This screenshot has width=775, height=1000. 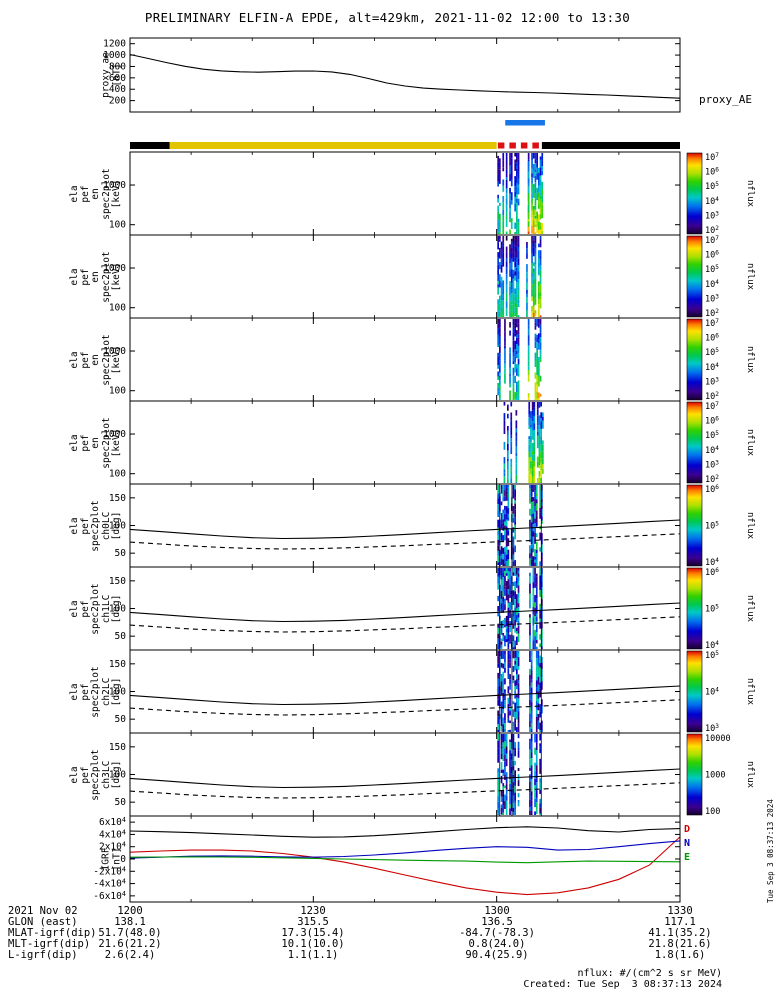 What do you see at coordinates (497, 911) in the screenshot?
I see `axis-value: 1300` at bounding box center [497, 911].